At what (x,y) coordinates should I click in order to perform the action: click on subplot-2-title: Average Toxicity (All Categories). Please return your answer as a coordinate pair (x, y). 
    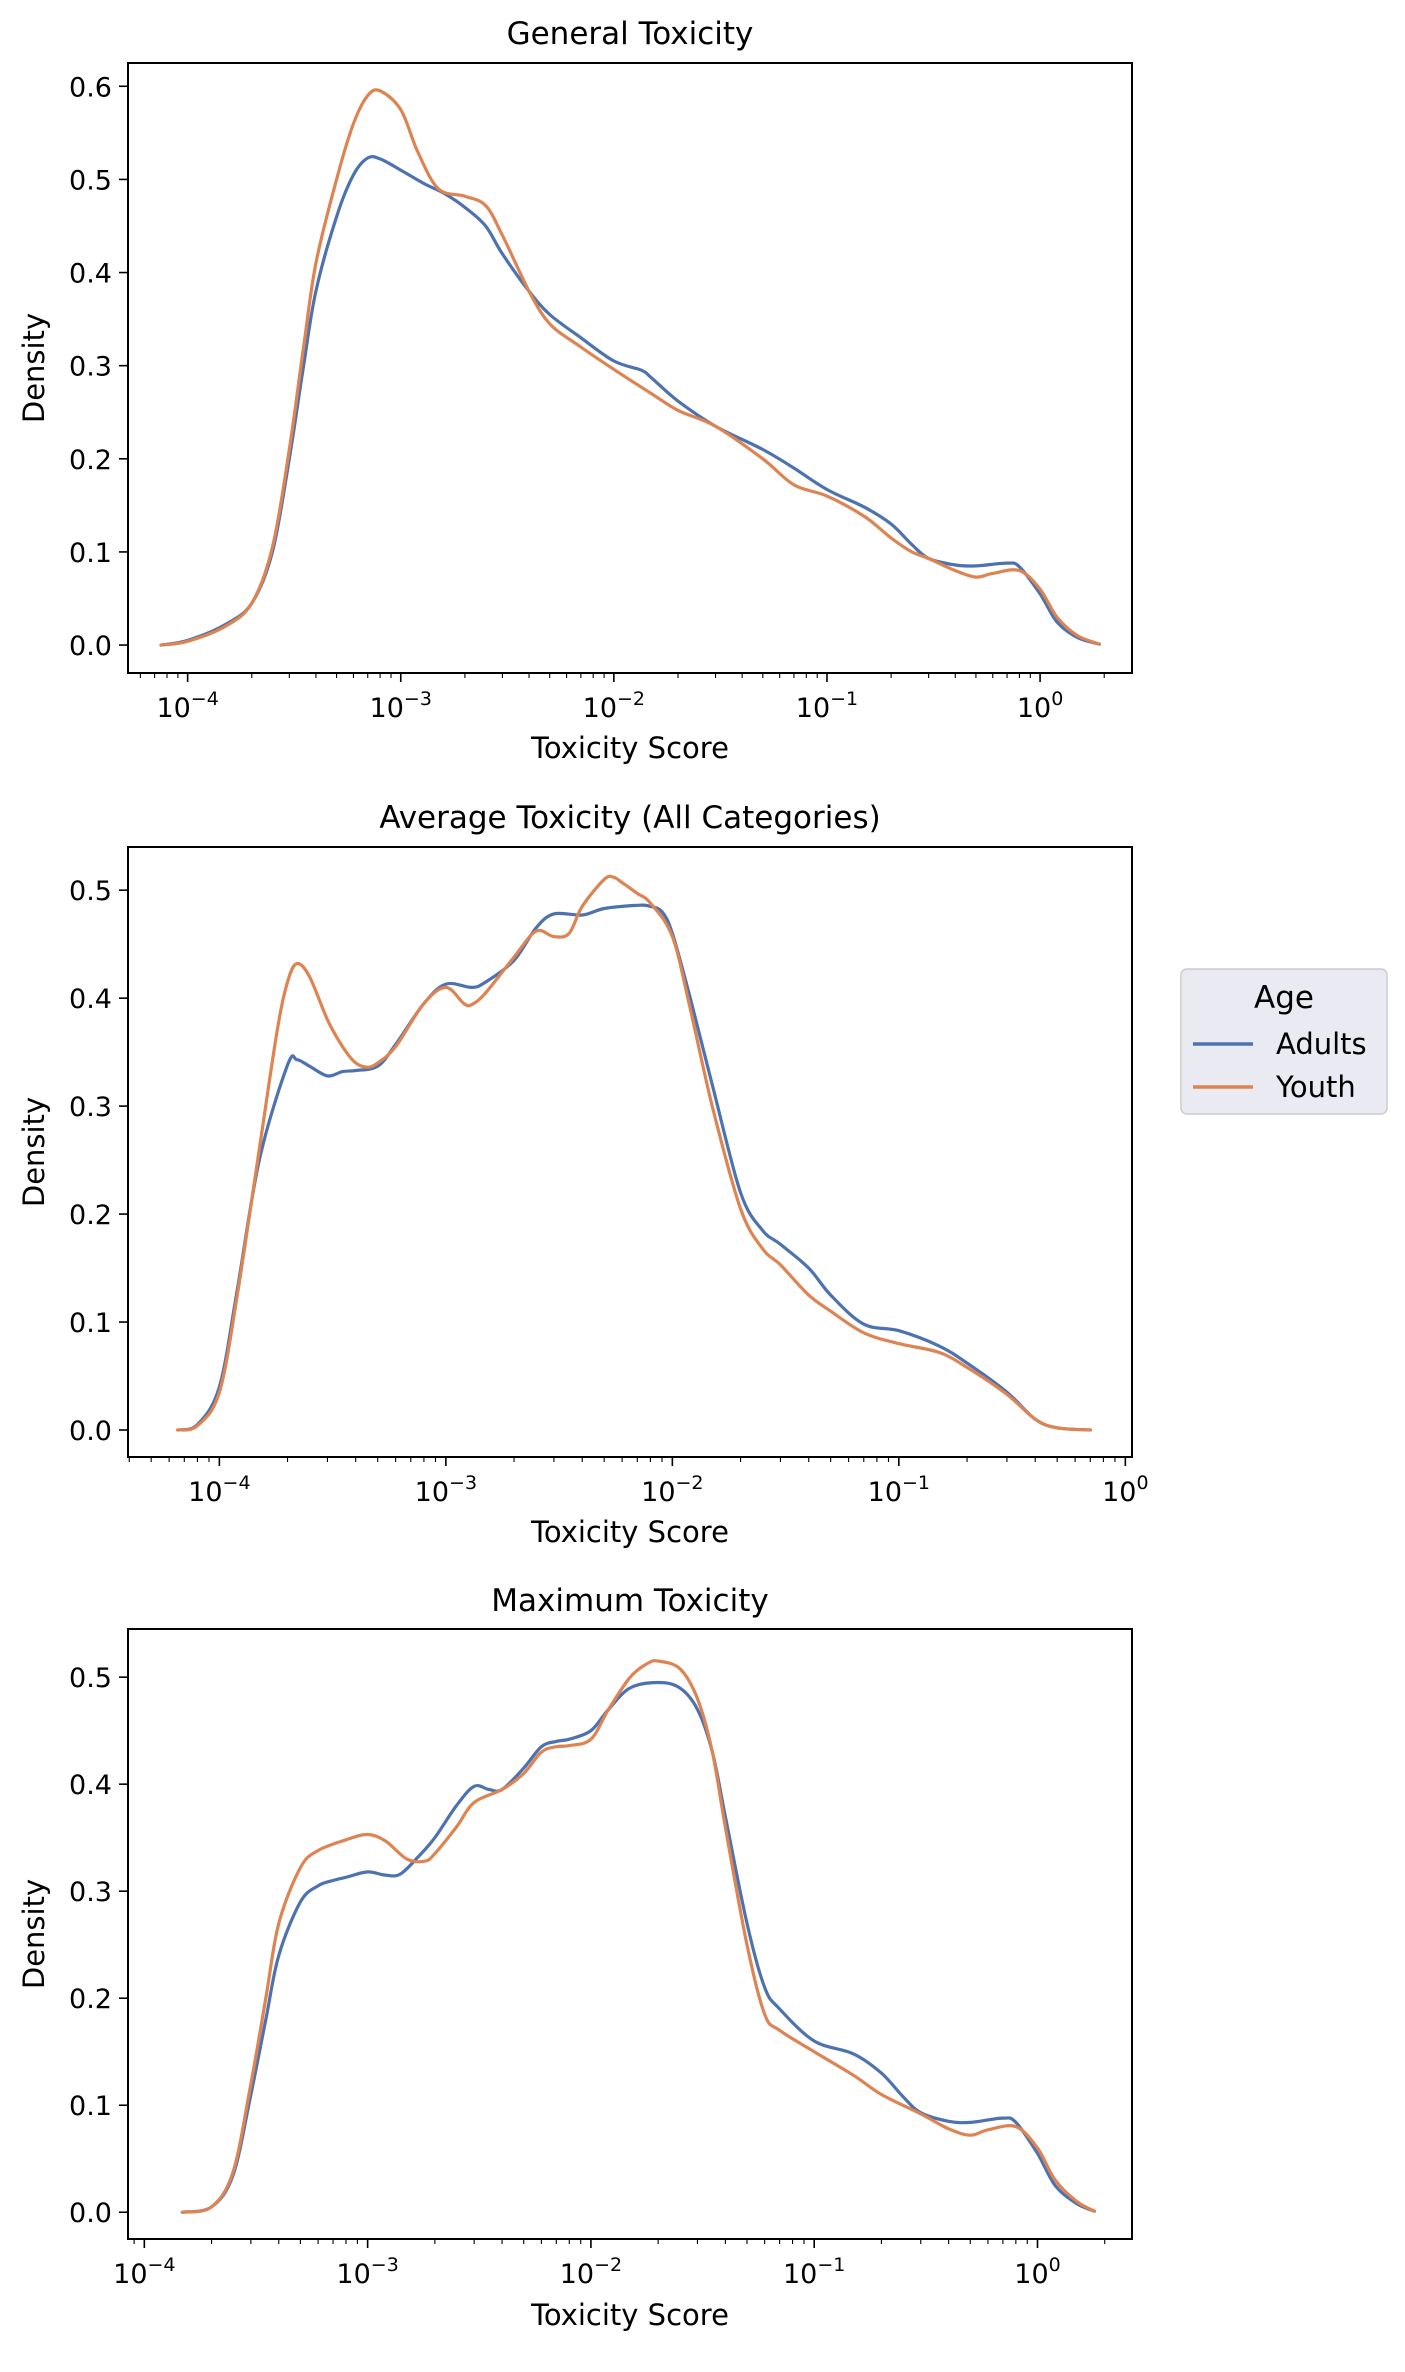
    Looking at the image, I should click on (629, 818).